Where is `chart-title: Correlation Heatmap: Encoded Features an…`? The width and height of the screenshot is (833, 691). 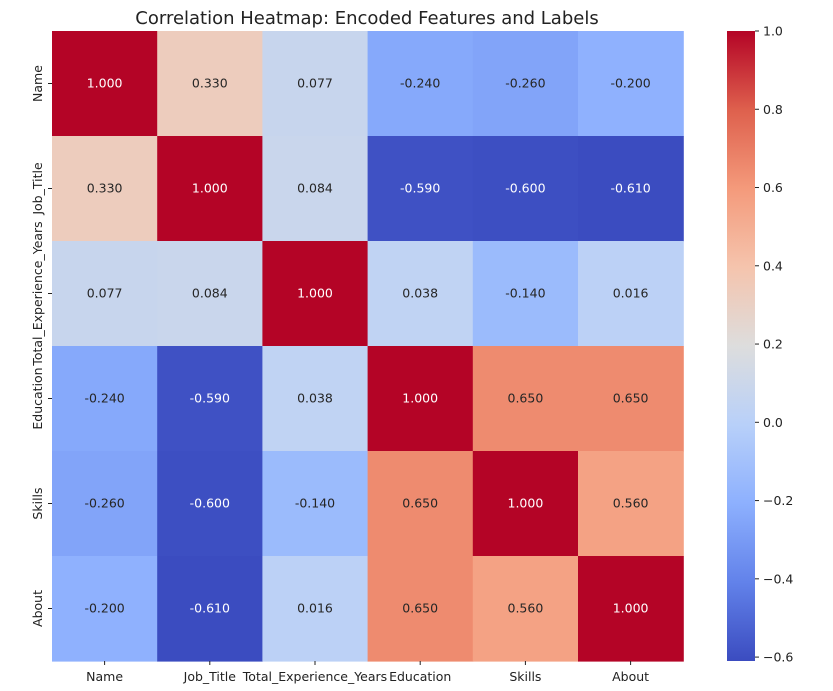
chart-title: Correlation Heatmap: Encoded Features an… is located at coordinates (366, 18).